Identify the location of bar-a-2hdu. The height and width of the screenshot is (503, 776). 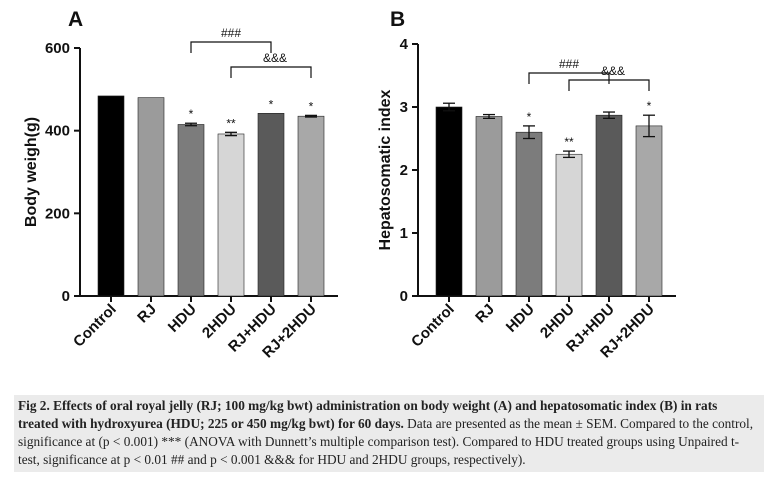
(231, 215).